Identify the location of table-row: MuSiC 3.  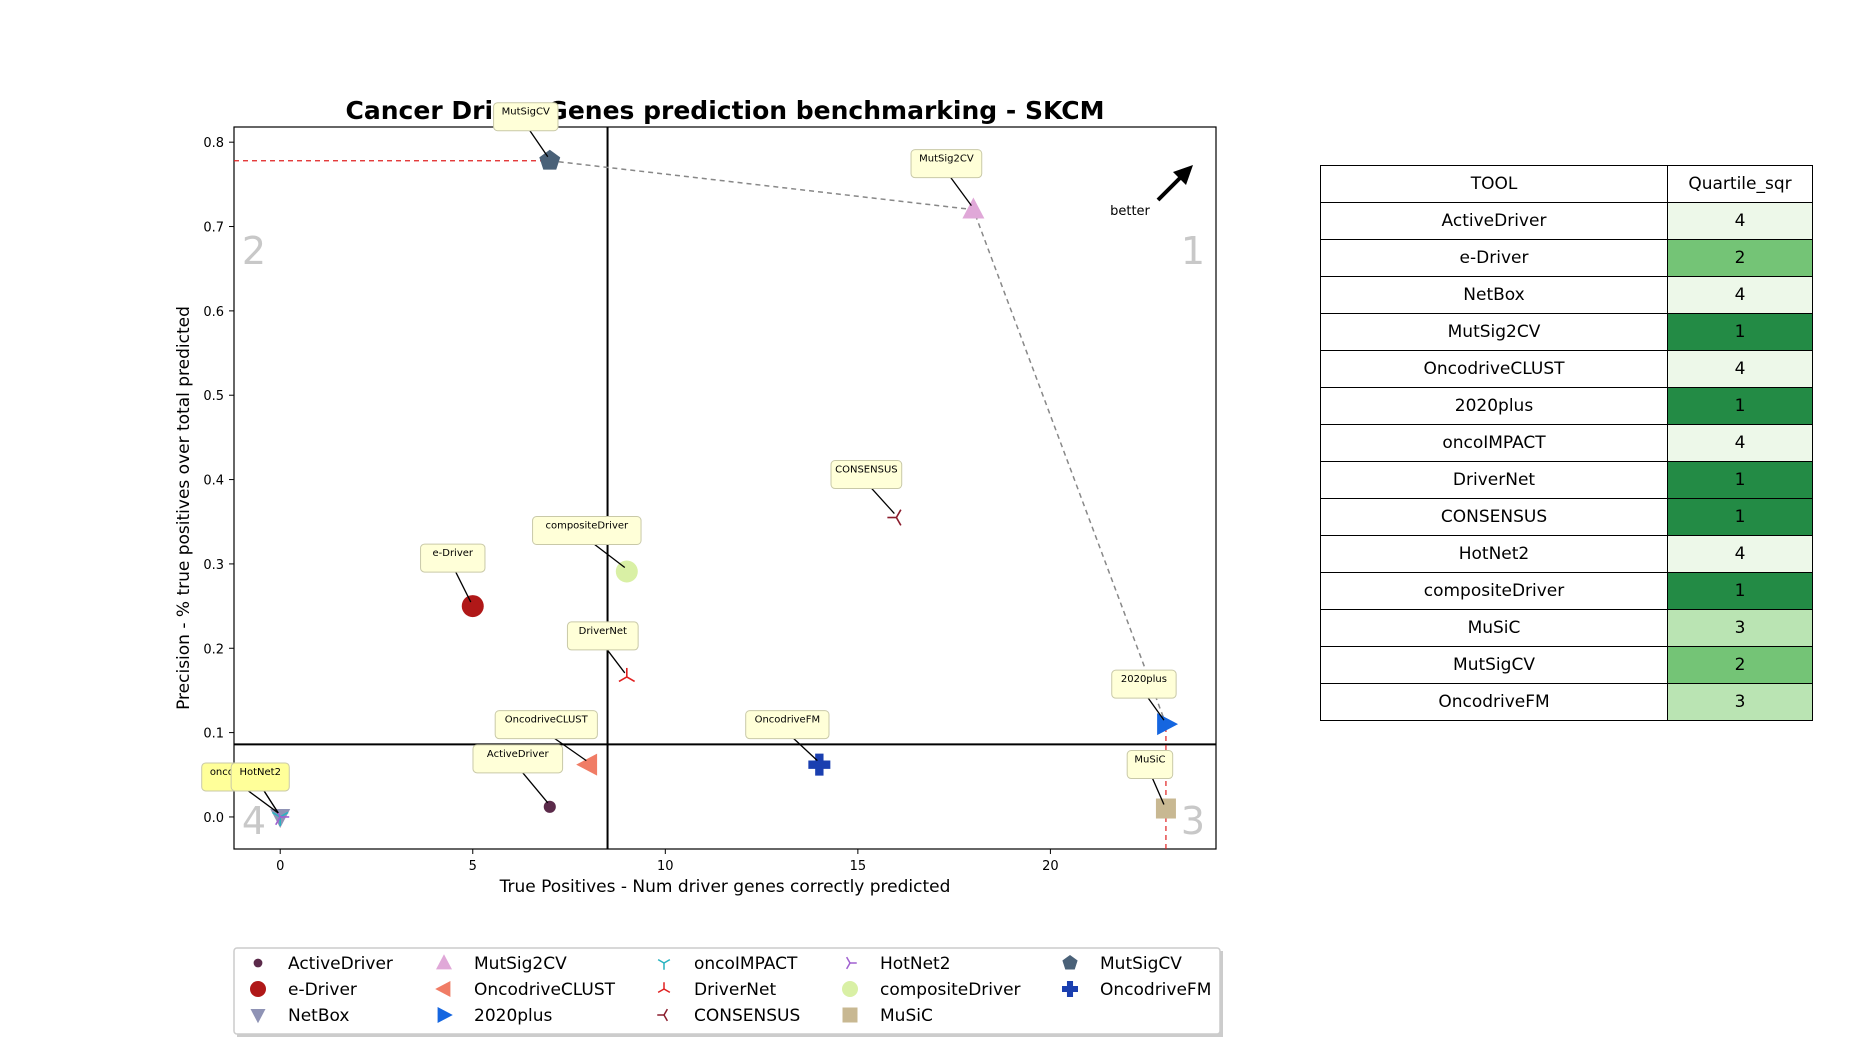
(1566, 628).